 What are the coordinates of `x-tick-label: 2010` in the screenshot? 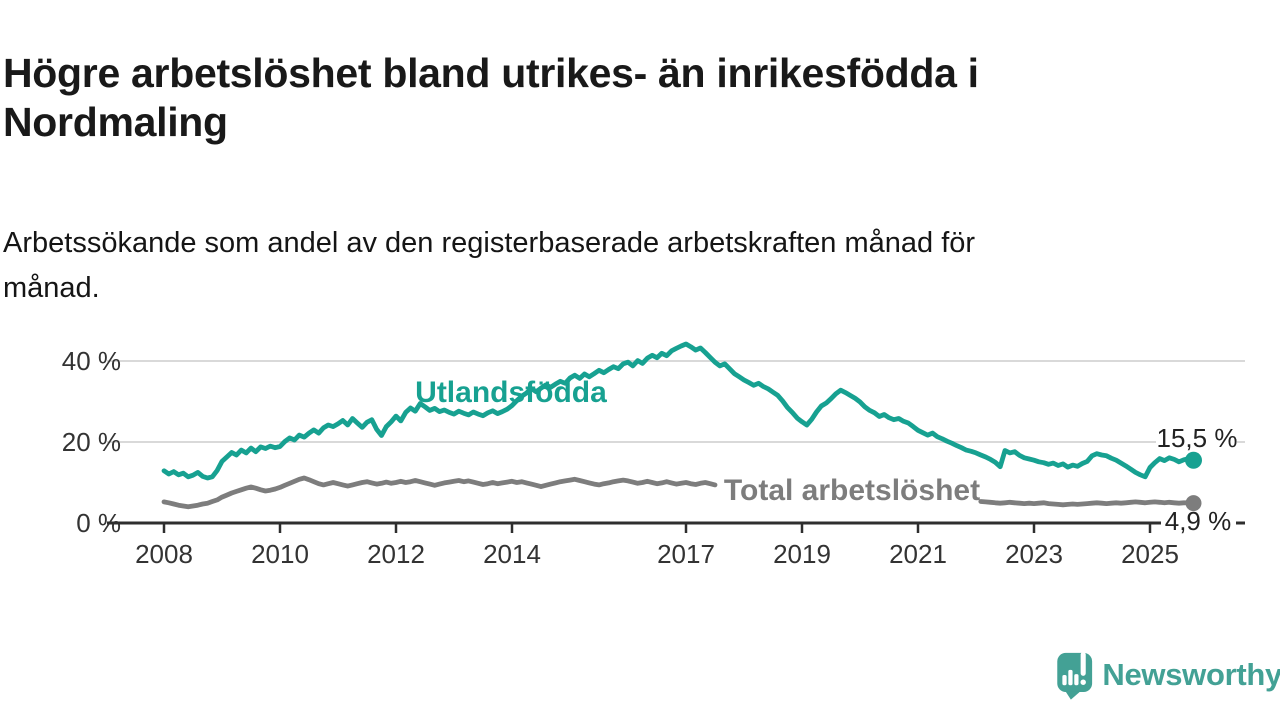 It's located at (280, 554).